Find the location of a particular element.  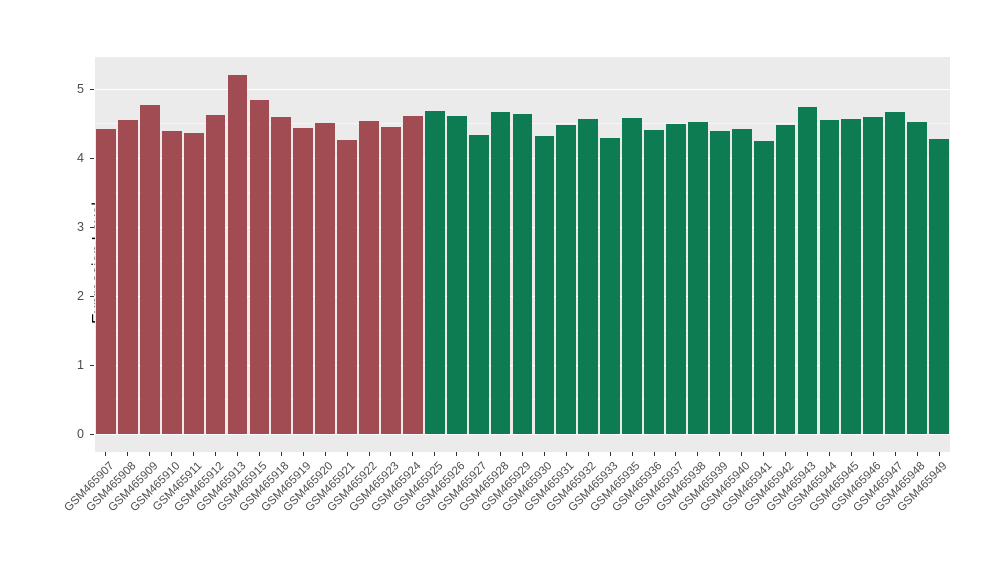

bar-GSM465926 is located at coordinates (456, 275).